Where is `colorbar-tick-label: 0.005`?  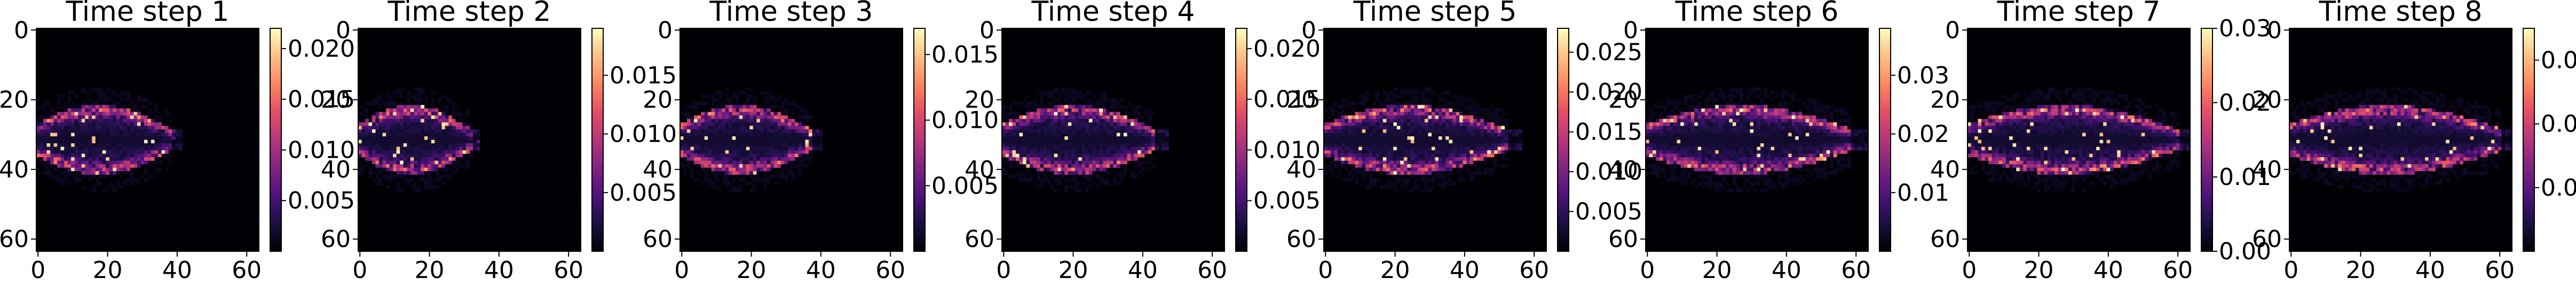
colorbar-tick-label: 0.005 is located at coordinates (1287, 200).